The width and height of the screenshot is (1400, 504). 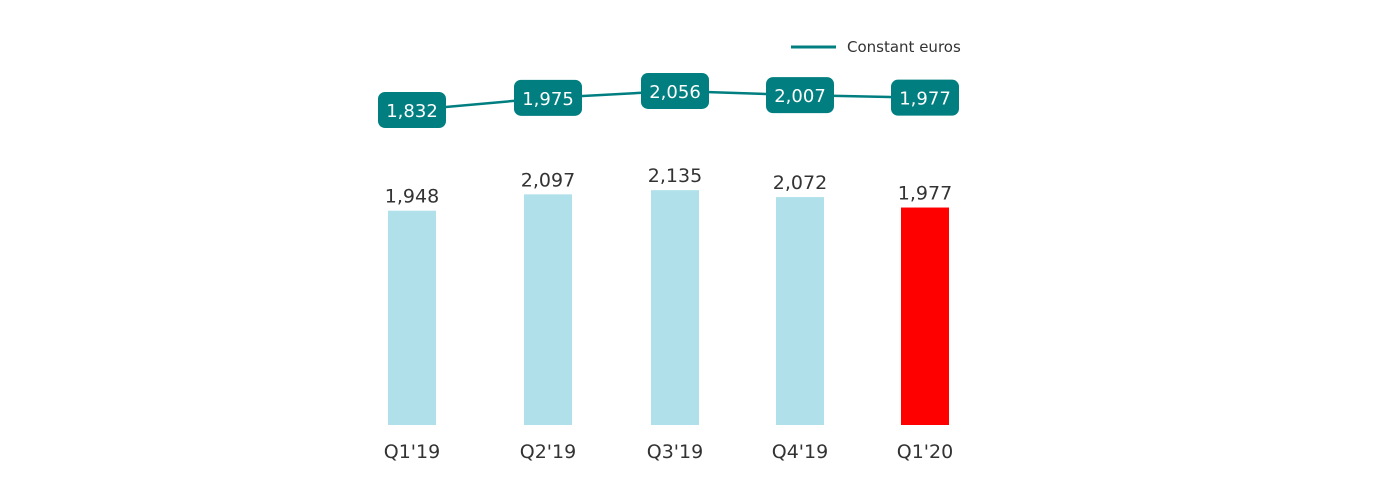 I want to click on line-value-label: 1,975, so click(x=548, y=99).